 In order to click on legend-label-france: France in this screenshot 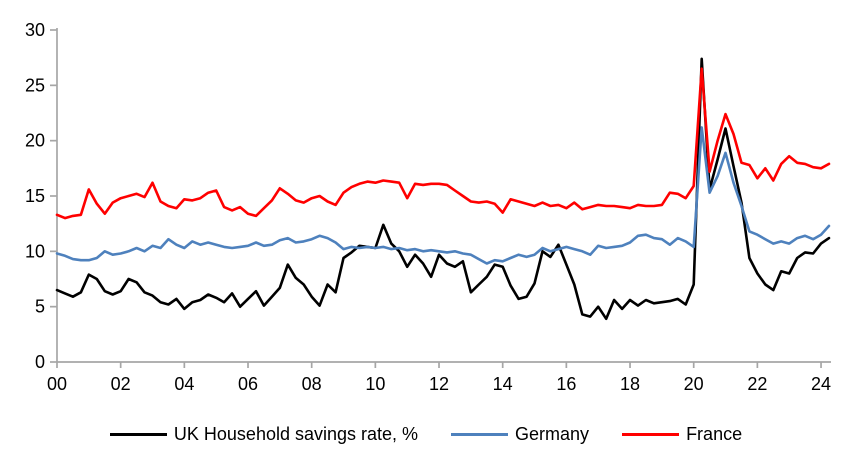, I will do `click(714, 434)`.